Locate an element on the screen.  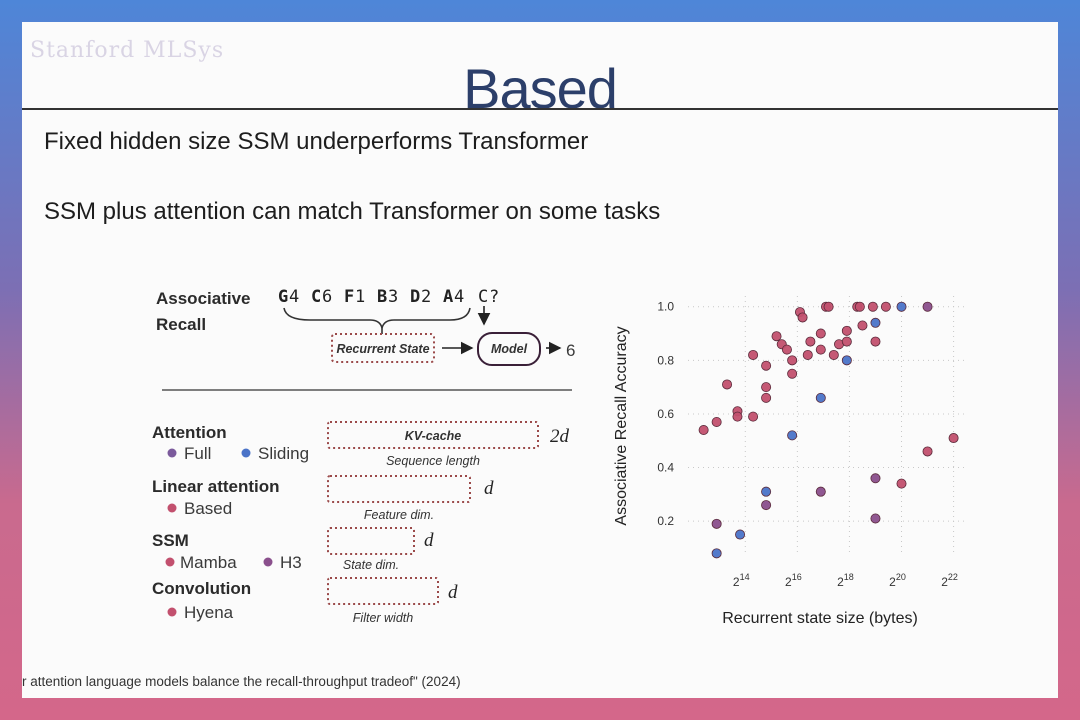
section-ssm: SSM Mamba H3 State dim. d is located at coordinates (293, 549).